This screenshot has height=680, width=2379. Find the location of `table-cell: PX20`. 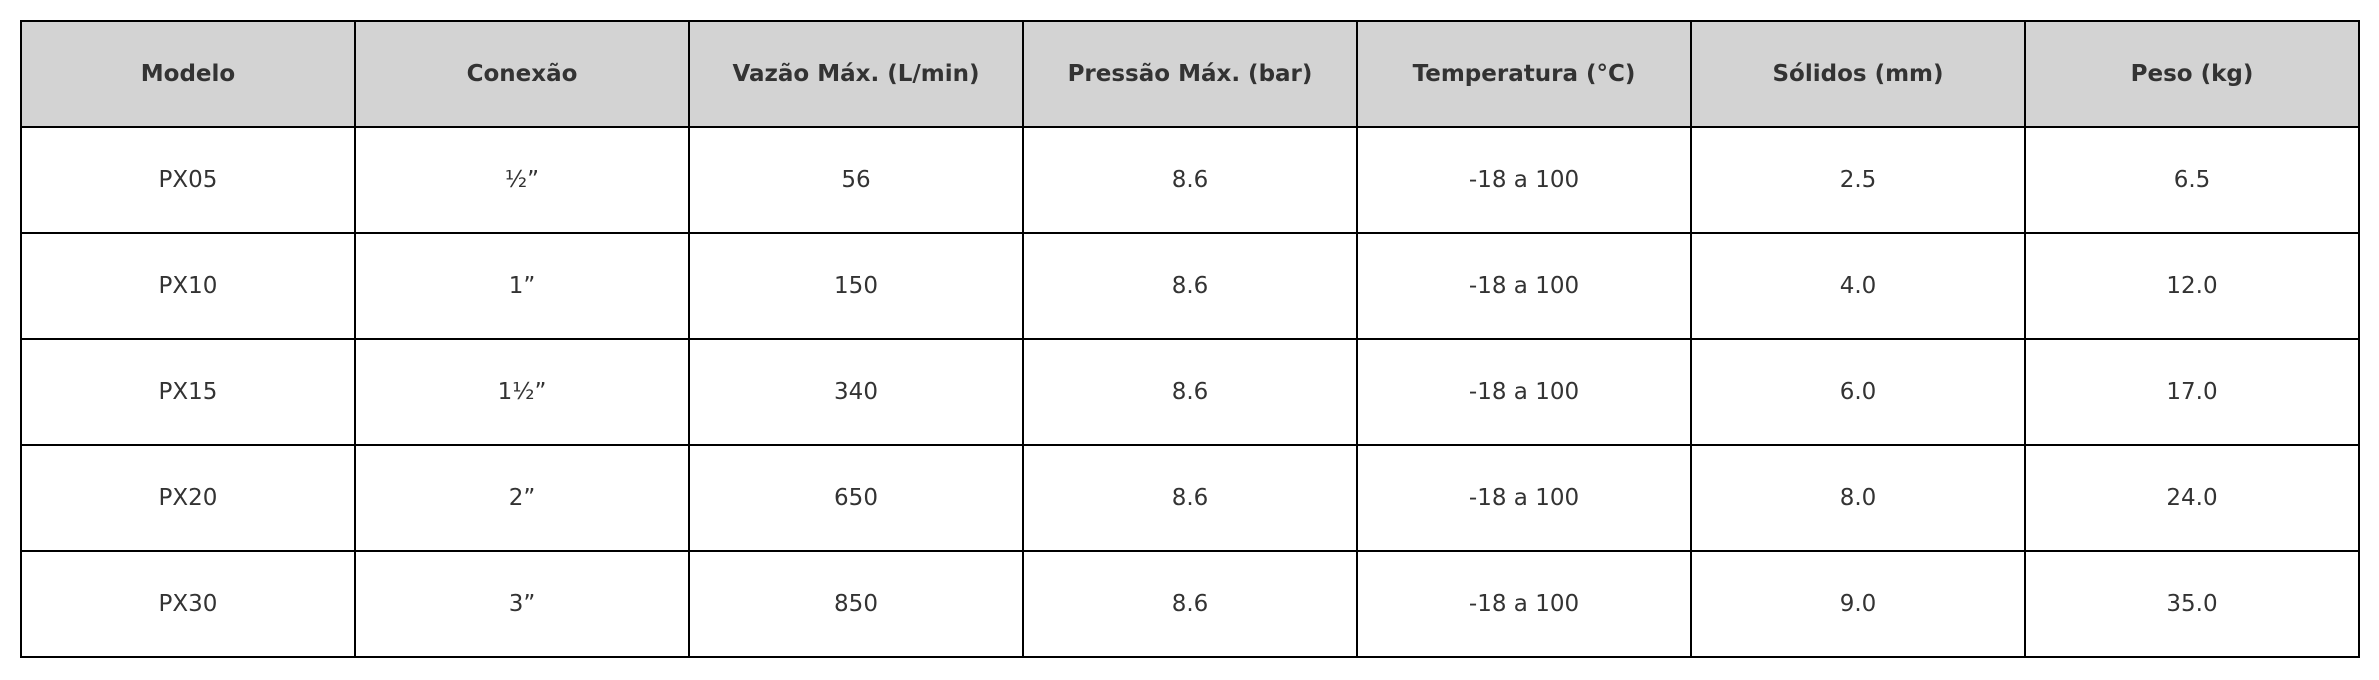

table-cell: PX20 is located at coordinates (188, 498).